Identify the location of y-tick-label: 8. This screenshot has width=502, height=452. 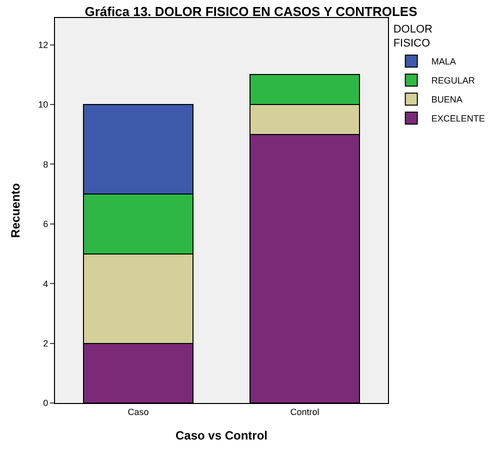
(45, 164).